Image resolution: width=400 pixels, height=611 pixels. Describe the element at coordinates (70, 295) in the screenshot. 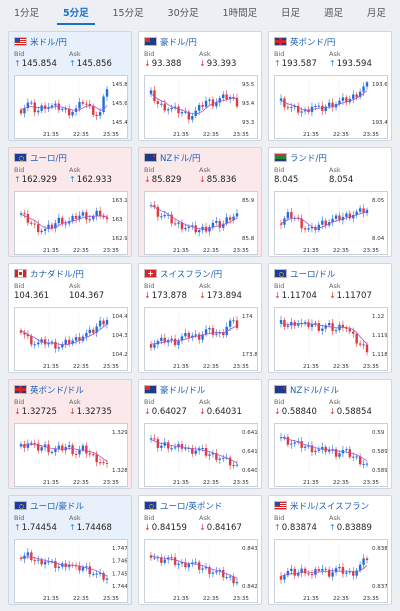

I see `quote-values: 104.361 104.367` at that location.